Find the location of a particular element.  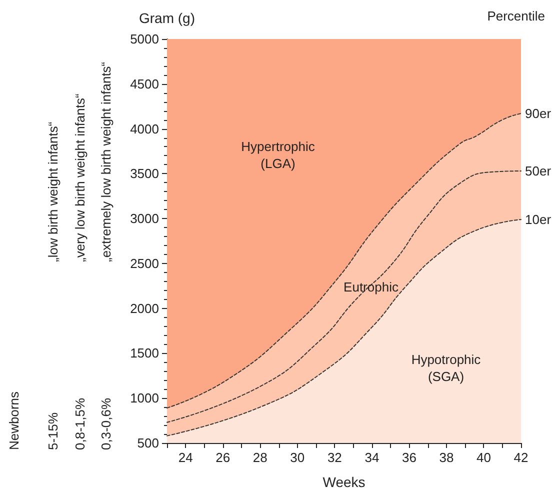

annotation: Eutrophic is located at coordinates (371, 287).